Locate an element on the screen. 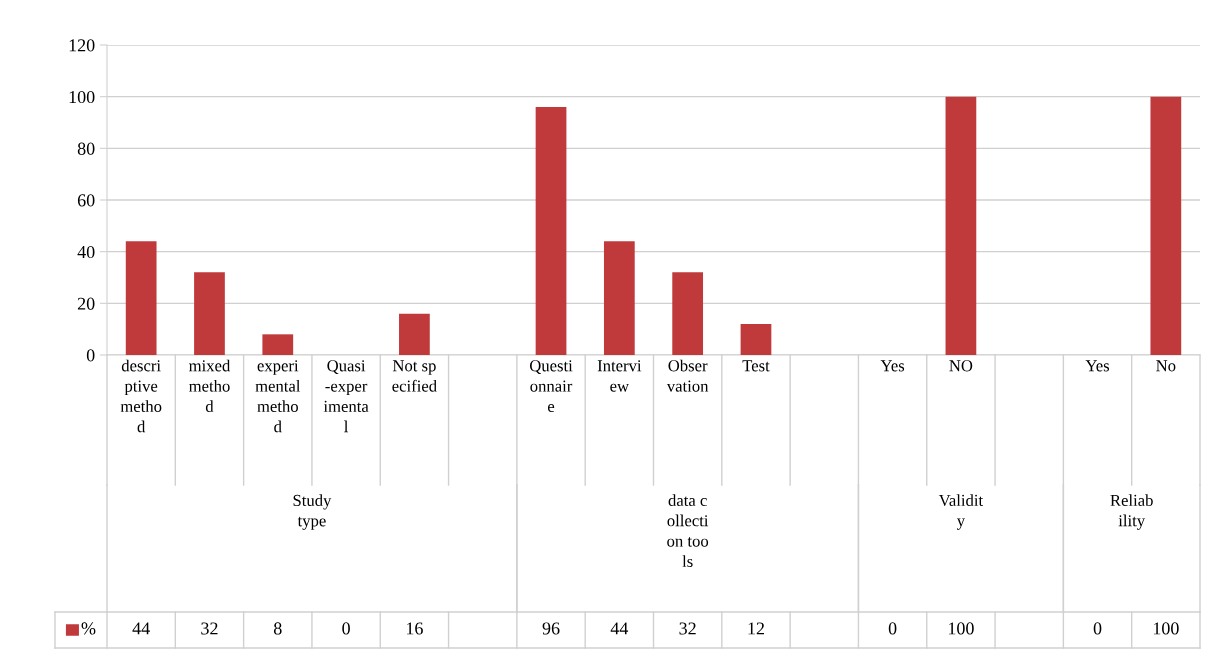 This screenshot has width=1230, height=670. y-tick-label: 80 is located at coordinates (86, 148).